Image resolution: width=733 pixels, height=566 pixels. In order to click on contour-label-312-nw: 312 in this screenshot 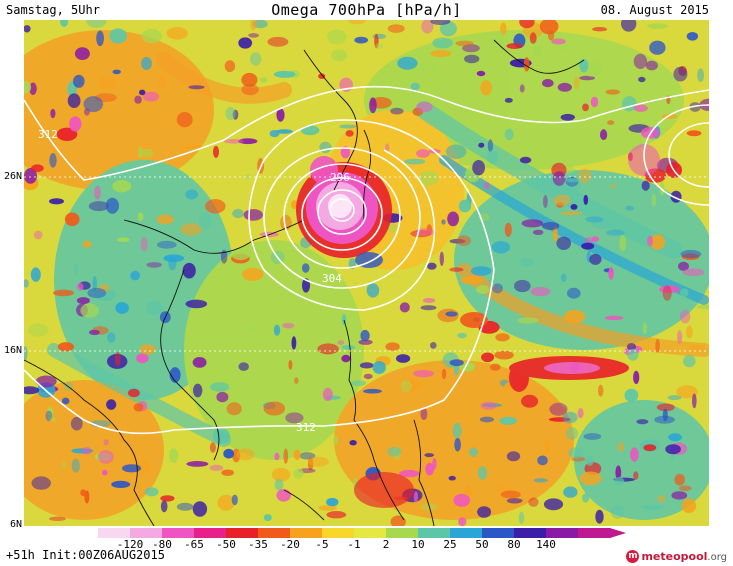, I will do `click(48, 134)`.